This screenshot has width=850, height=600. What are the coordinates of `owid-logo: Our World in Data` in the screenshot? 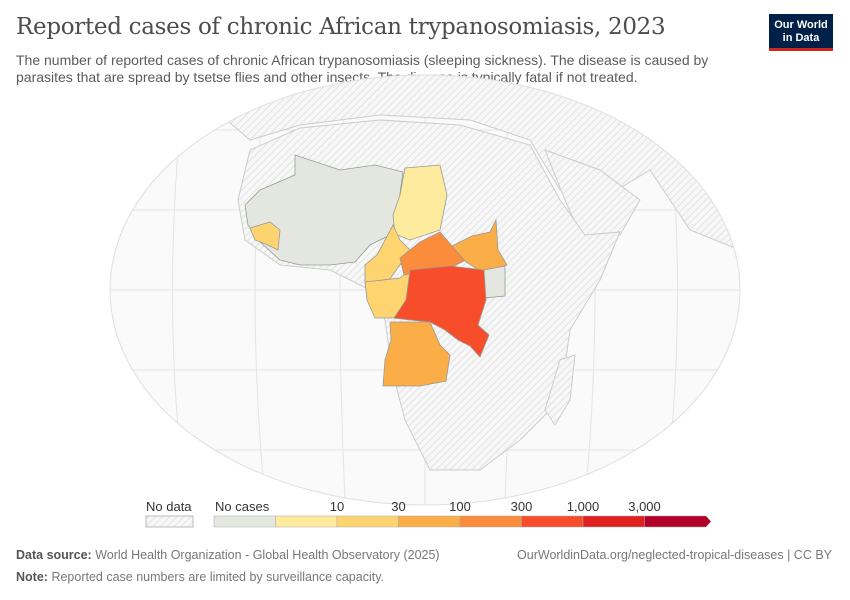 It's located at (801, 32).